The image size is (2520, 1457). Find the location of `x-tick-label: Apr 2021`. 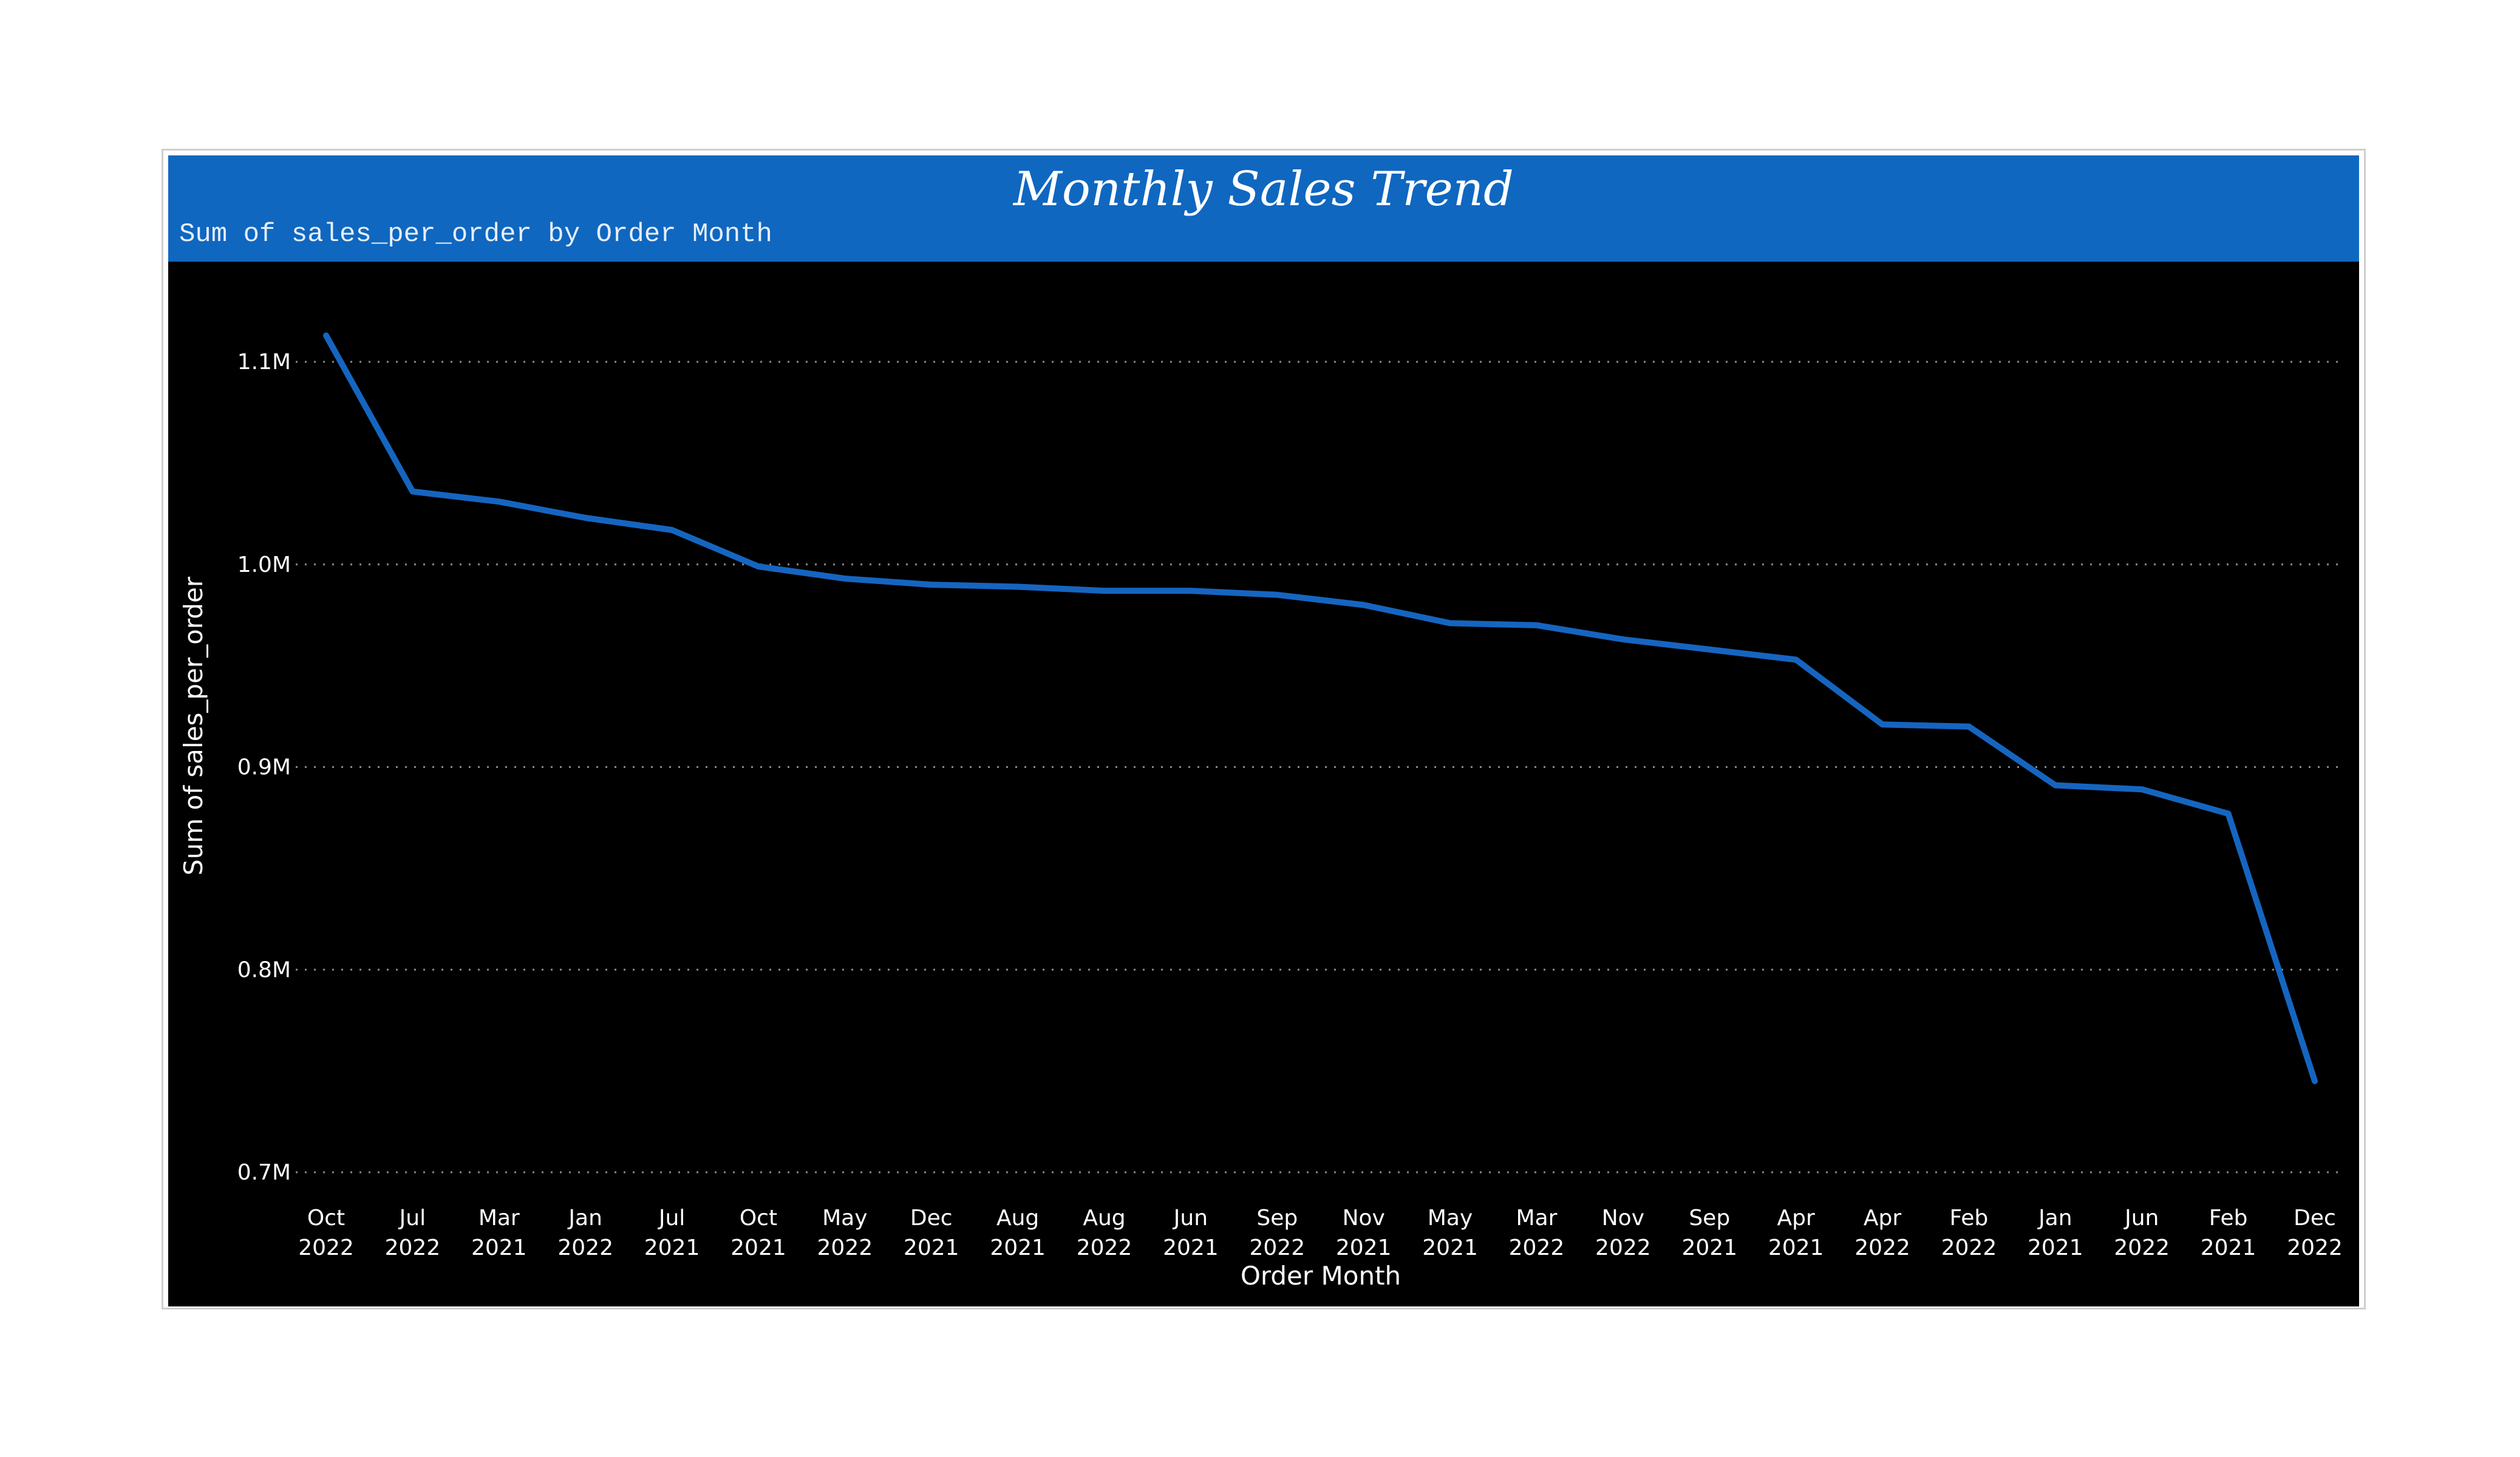

x-tick-label: Apr 2021 is located at coordinates (1796, 1233).